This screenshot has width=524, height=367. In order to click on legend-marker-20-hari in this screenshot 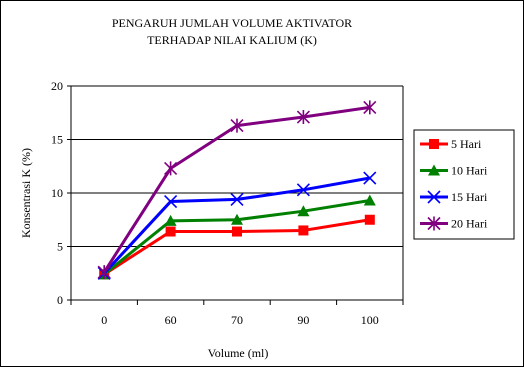, I will do `click(434, 223)`.